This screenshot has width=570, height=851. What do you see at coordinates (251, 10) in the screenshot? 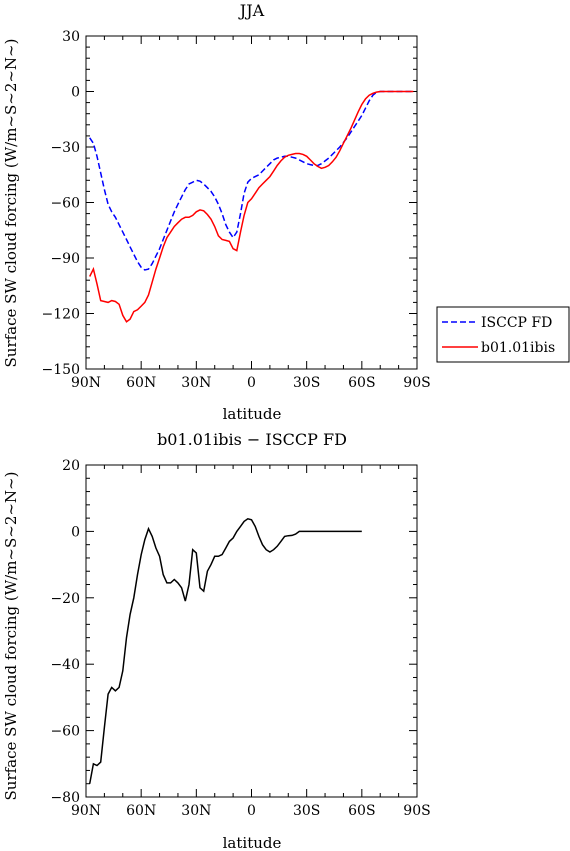
I see `chart-1-title: JJA` at bounding box center [251, 10].